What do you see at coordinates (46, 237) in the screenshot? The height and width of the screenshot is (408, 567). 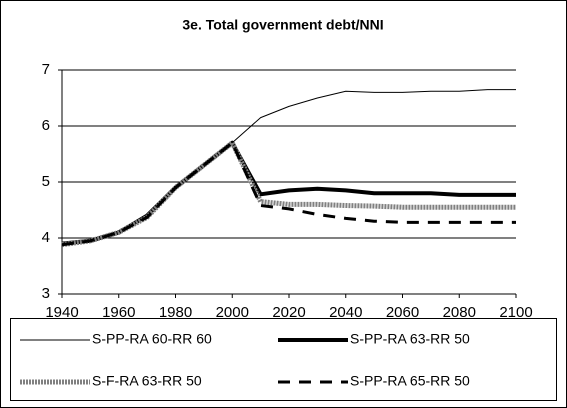 I see `y-tick-label: 4` at bounding box center [46, 237].